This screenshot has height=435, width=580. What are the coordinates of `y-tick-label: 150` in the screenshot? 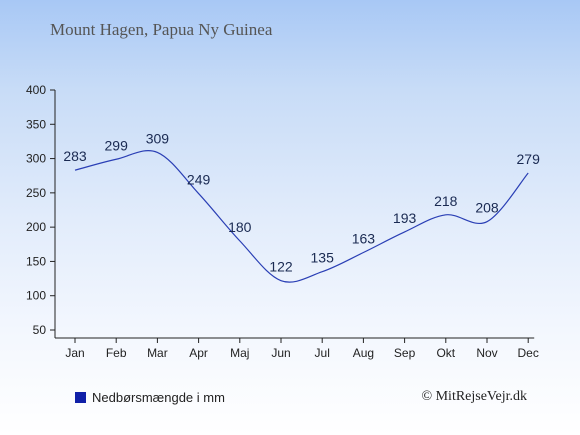 It's located at (36, 261).